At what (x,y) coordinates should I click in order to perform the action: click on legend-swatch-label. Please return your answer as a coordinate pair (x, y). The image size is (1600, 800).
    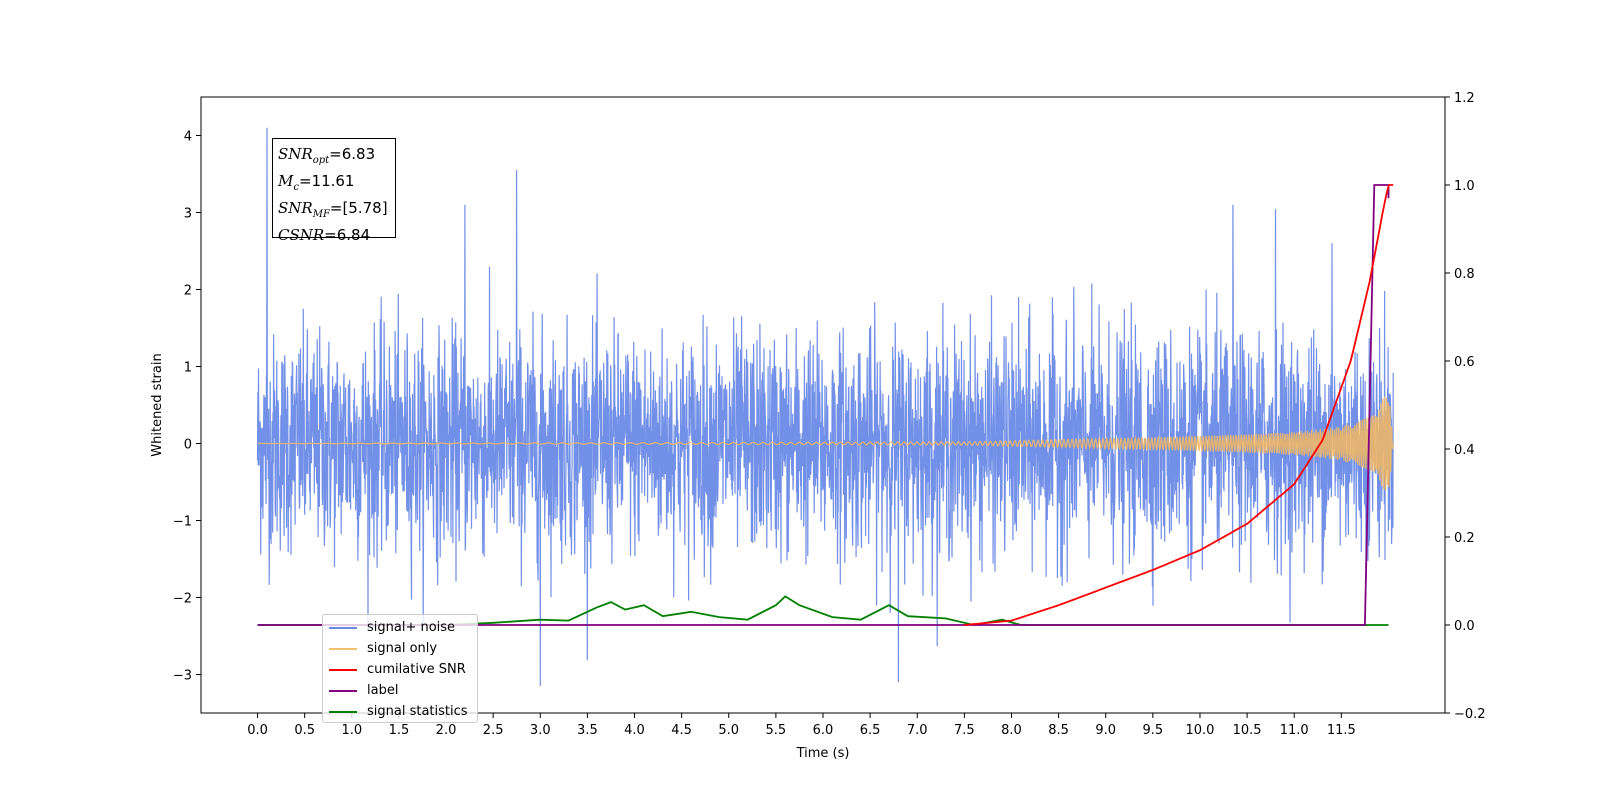
    Looking at the image, I should click on (343, 690).